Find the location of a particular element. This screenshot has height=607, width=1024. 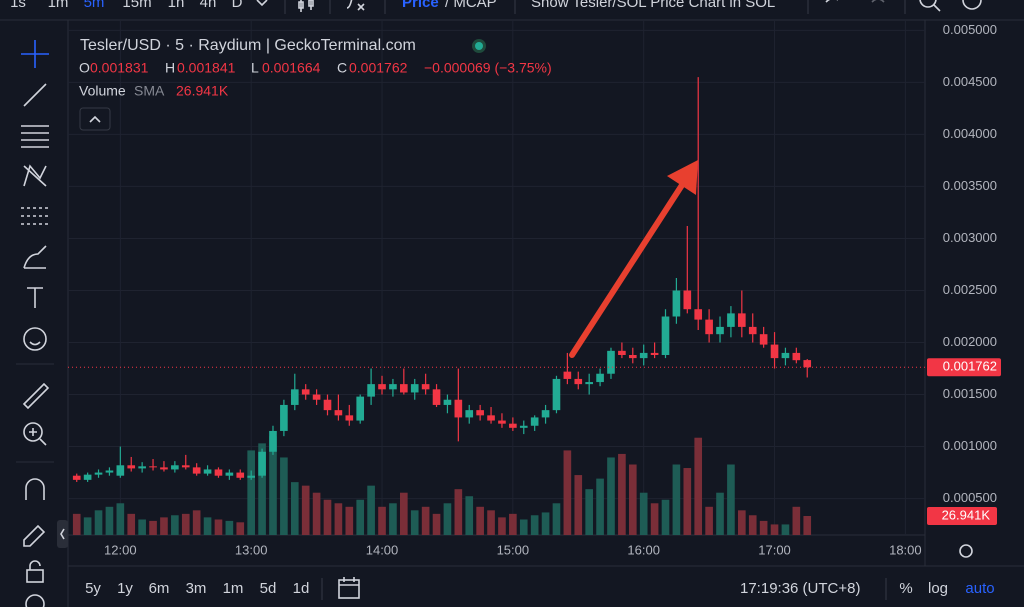

range: 6m is located at coordinates (159, 588).